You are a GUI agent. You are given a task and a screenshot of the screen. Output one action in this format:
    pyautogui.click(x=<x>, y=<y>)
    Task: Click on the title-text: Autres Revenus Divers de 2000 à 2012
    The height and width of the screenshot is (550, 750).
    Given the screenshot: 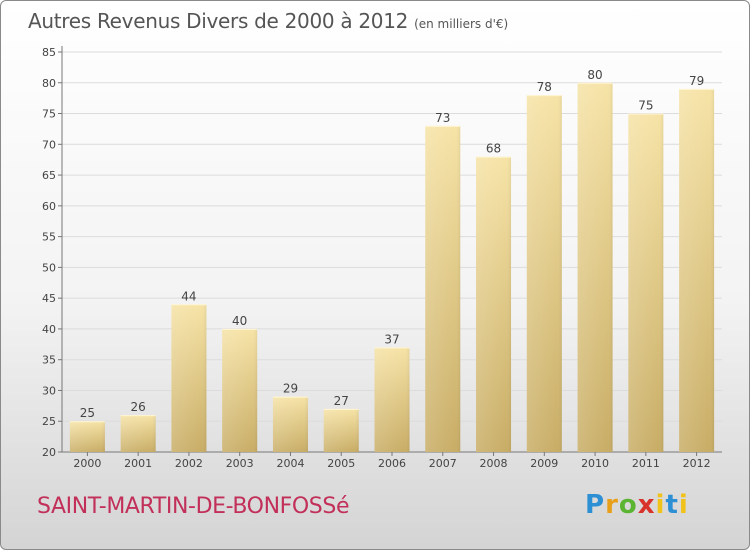 What is the action you would take?
    pyautogui.click(x=218, y=21)
    